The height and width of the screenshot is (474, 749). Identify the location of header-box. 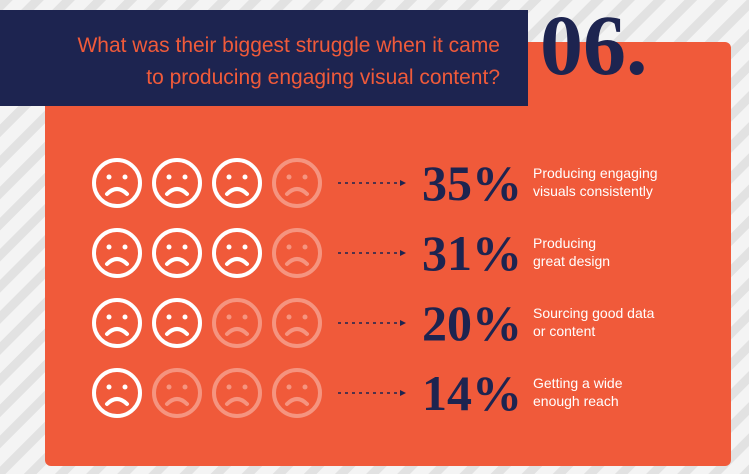
(264, 58).